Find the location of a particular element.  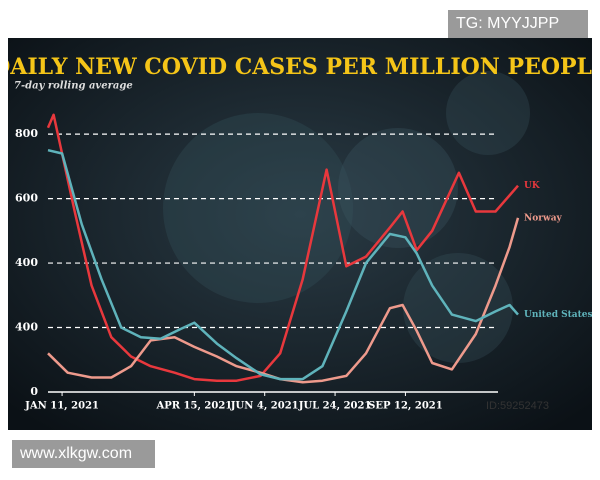

x-tick-label: SEP 12, 2021 is located at coordinates (405, 406).